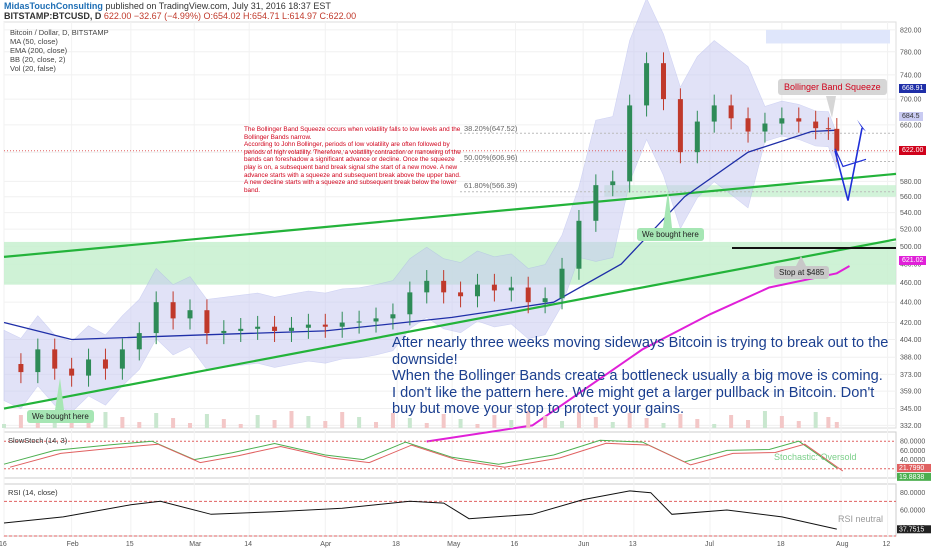 This screenshot has height=550, width=932. What do you see at coordinates (913, 88) in the screenshot?
I see `tag-bb-upper: 668.91` at bounding box center [913, 88].